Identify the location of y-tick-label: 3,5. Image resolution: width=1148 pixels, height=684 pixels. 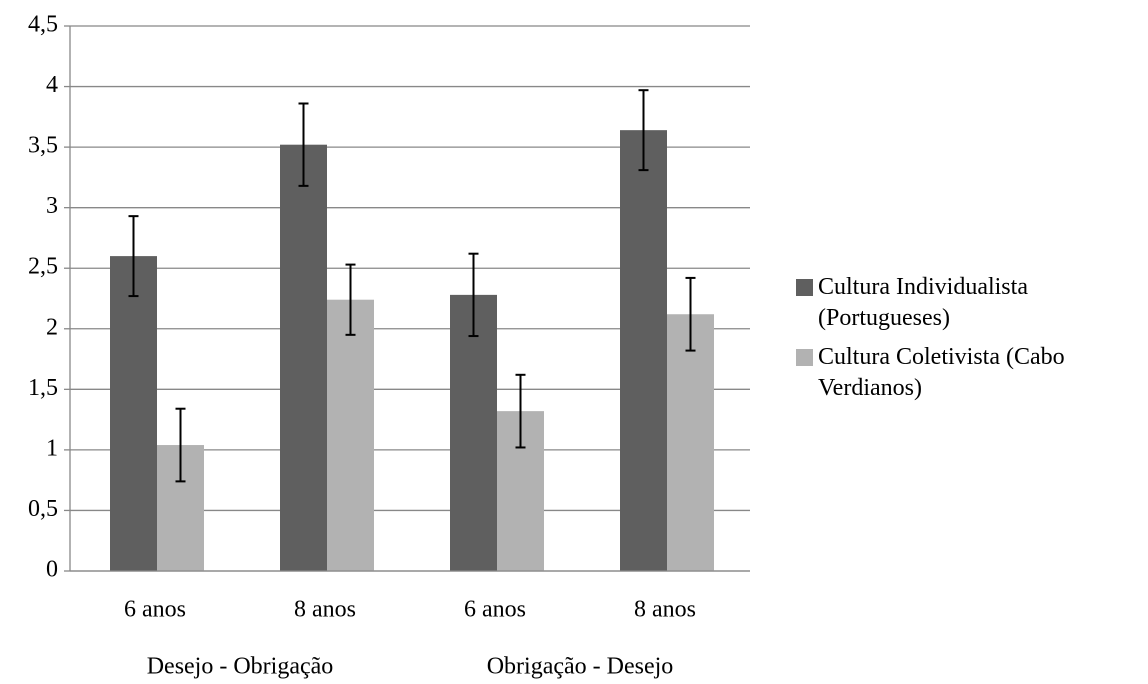
(43, 146).